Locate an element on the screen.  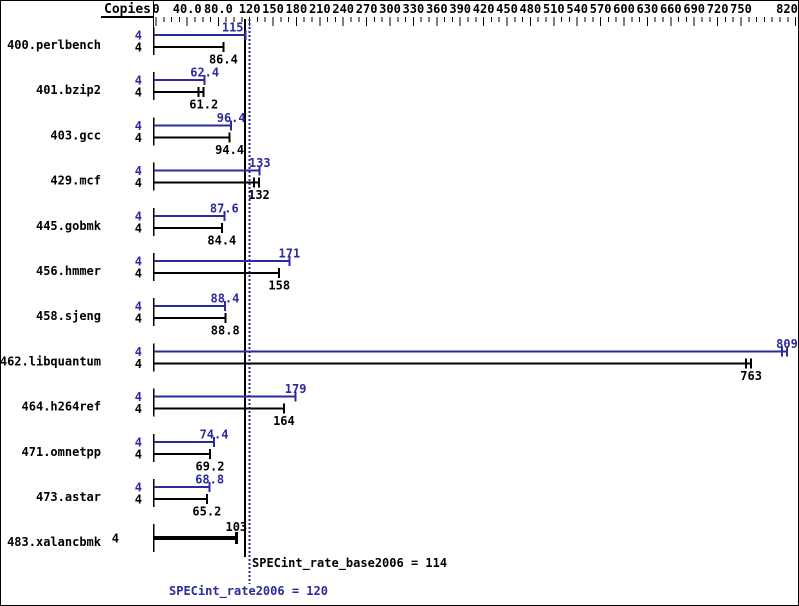
base-value-label: 69.2 is located at coordinates (210, 466).